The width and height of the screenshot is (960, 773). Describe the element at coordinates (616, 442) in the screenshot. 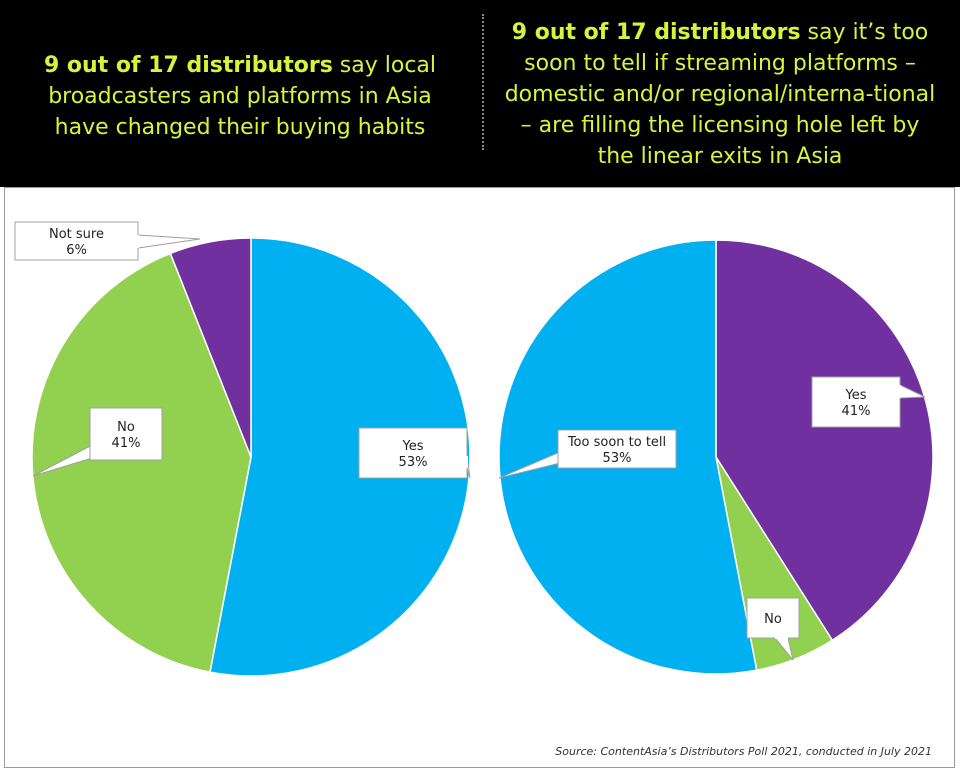

I see `slice-label: Too soon to tell` at that location.